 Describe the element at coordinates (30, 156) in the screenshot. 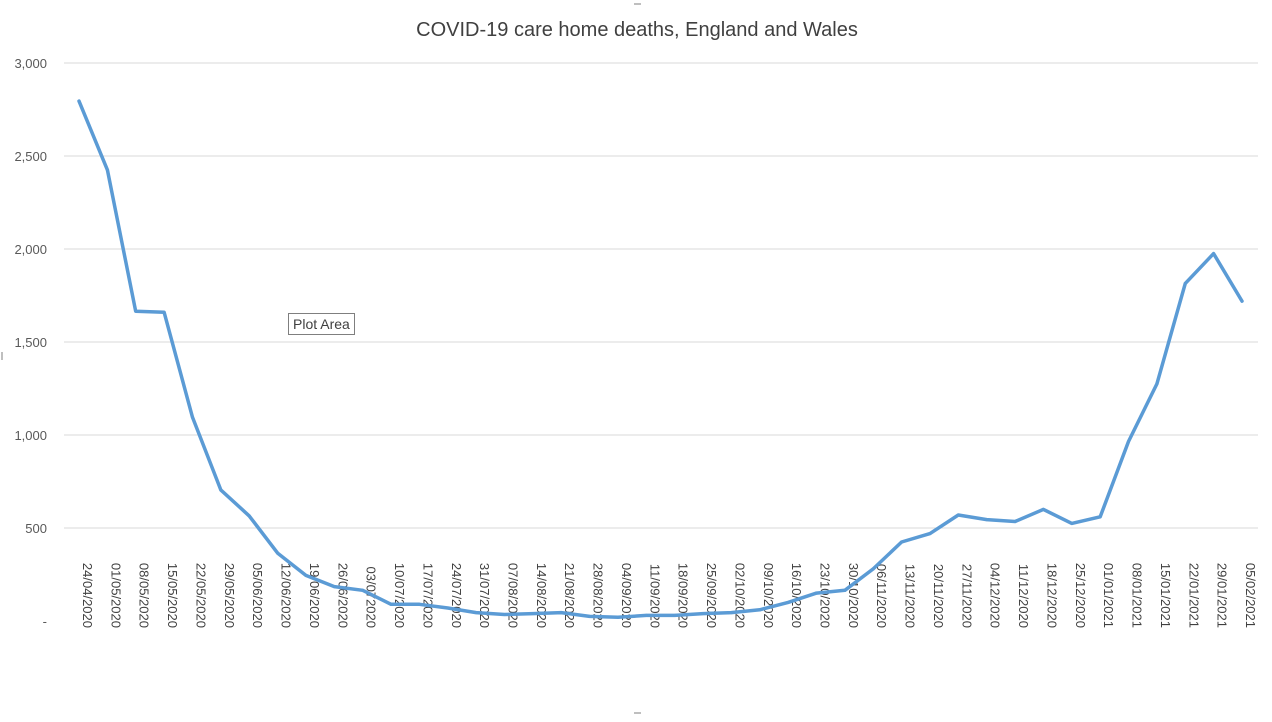

I see `y-tick-label: 2,500` at that location.